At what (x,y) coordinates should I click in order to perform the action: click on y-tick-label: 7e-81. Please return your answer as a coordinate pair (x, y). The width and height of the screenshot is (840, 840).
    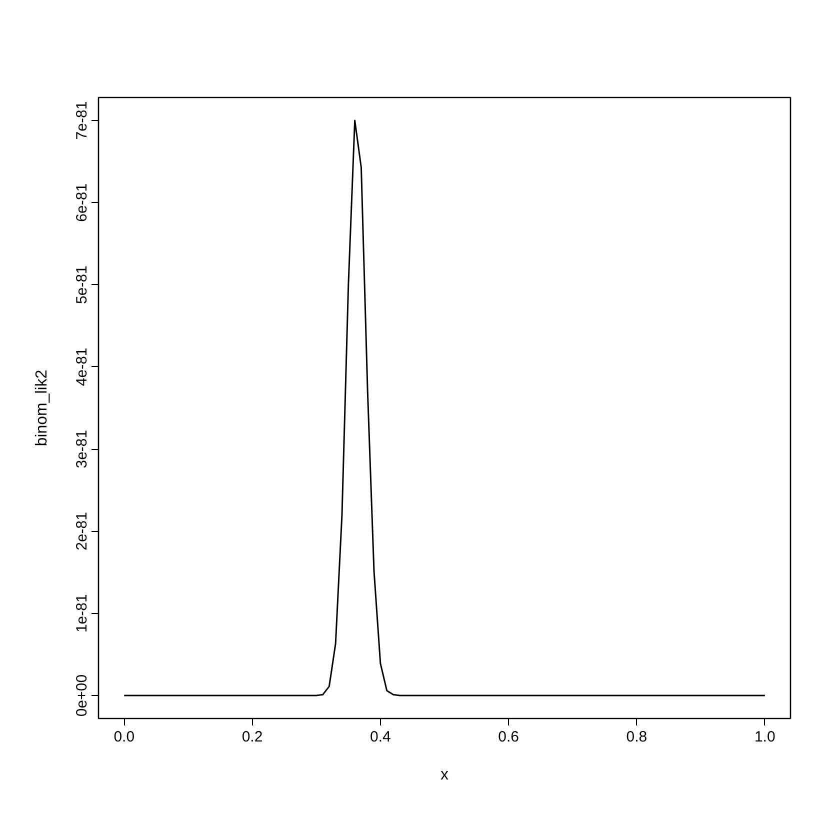
    Looking at the image, I should click on (82, 120).